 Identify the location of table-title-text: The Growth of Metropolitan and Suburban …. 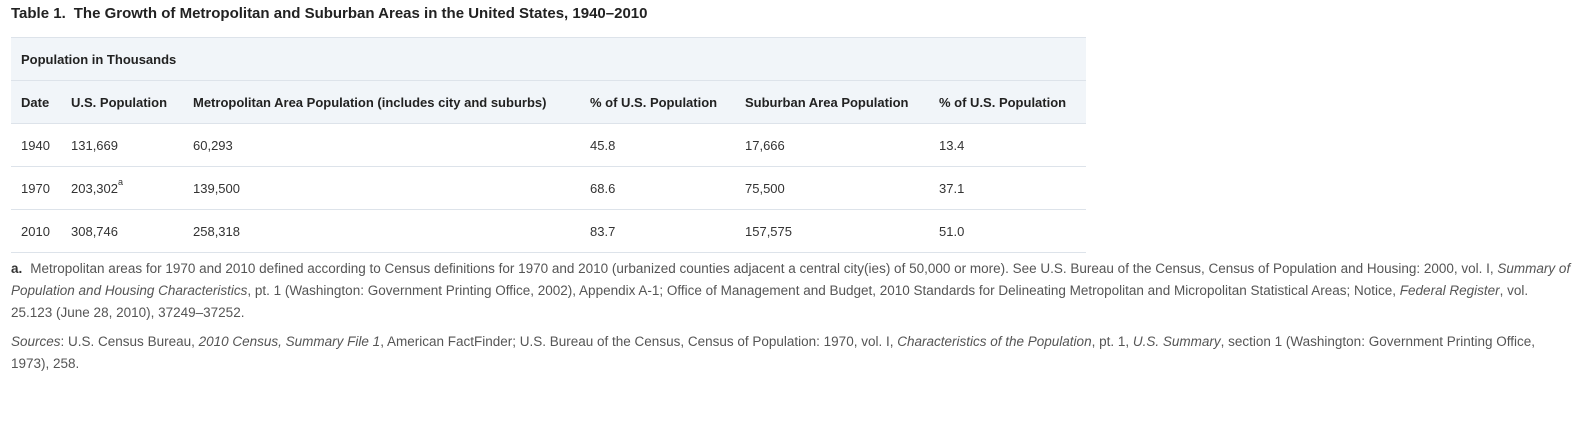
(360, 13).